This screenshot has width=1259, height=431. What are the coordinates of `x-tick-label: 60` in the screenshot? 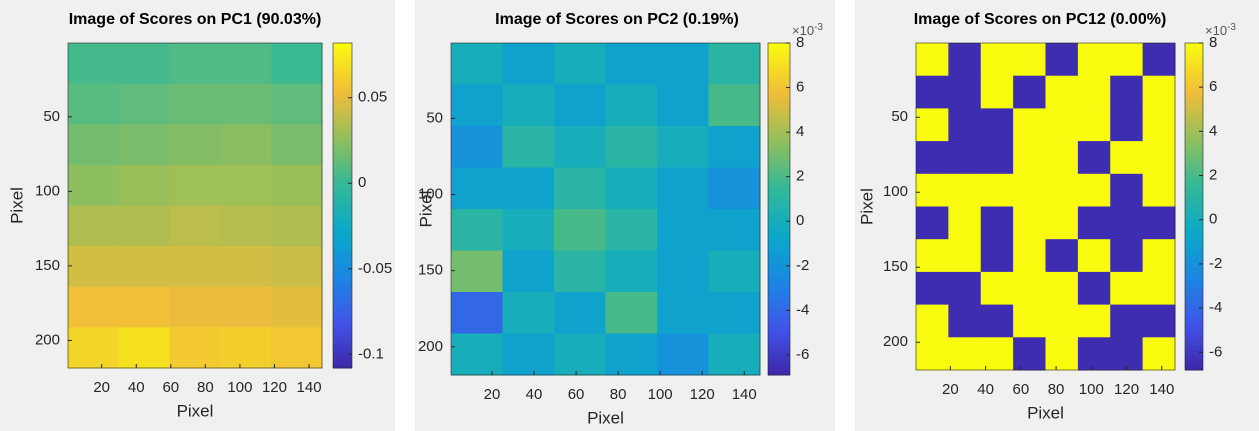 It's located at (1020, 389).